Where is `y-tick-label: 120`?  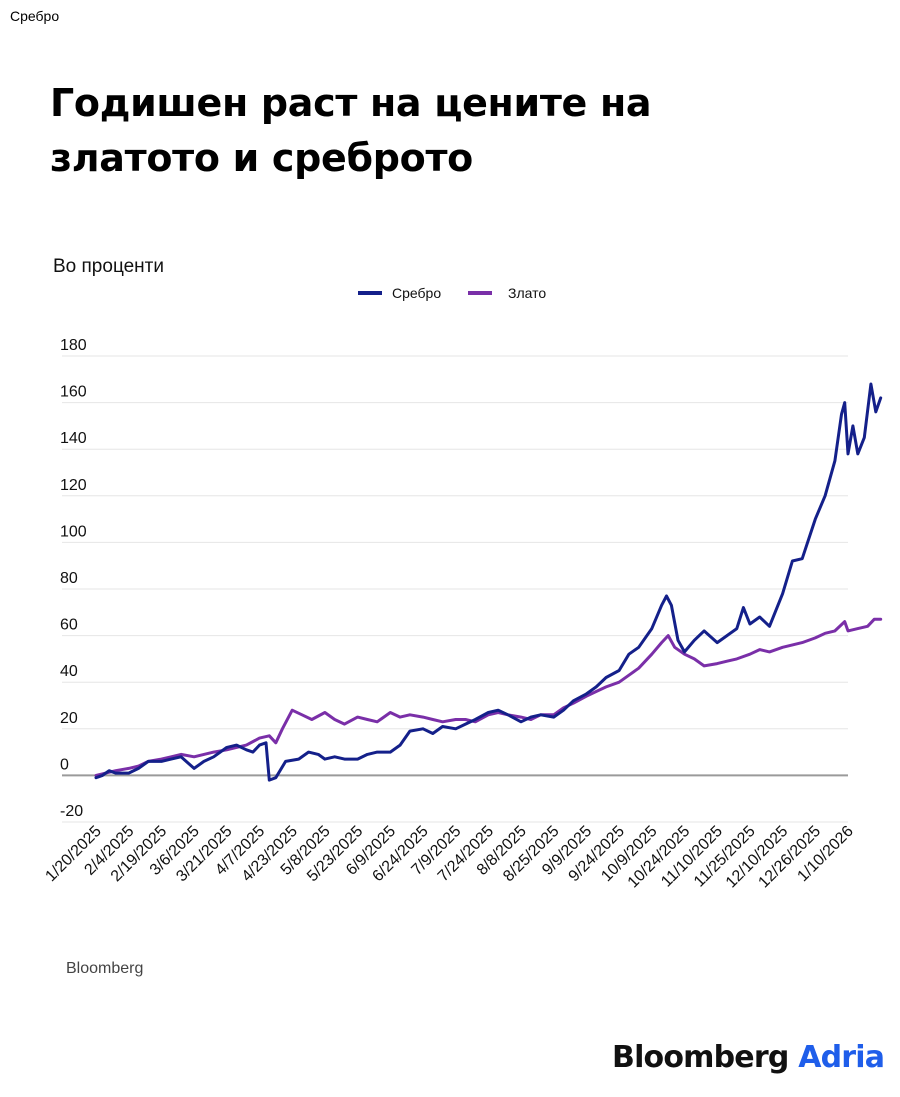
y-tick-label: 120 is located at coordinates (73, 485).